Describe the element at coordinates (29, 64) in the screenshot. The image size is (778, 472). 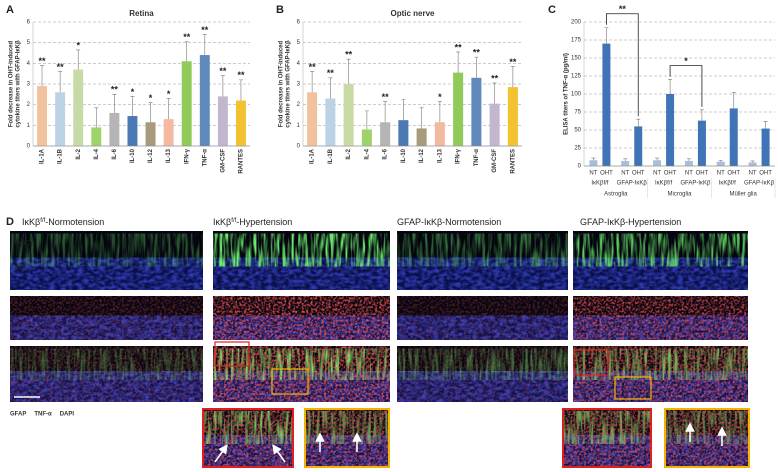
I see `y-tick-label: 4` at that location.